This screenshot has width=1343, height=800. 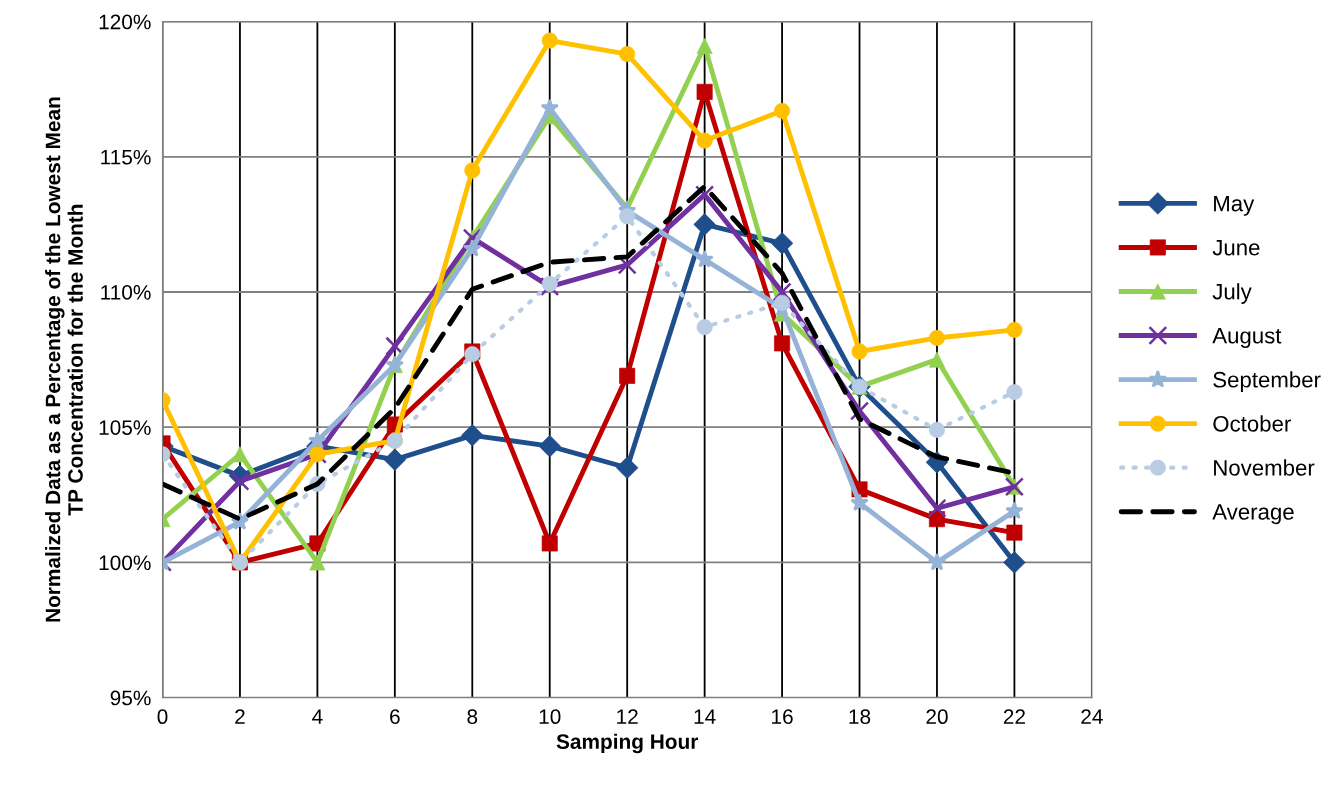 I want to click on x-tick-label: 20, so click(x=937, y=717).